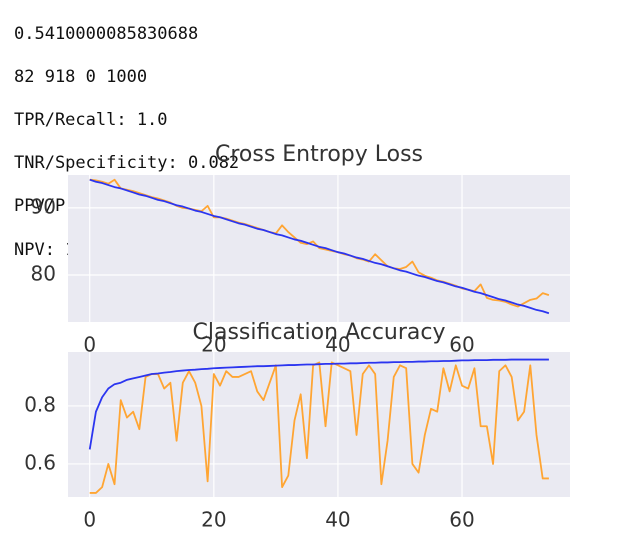 Image resolution: width=630 pixels, height=542 pixels. I want to click on x-tick-label: 40, so click(337, 520).